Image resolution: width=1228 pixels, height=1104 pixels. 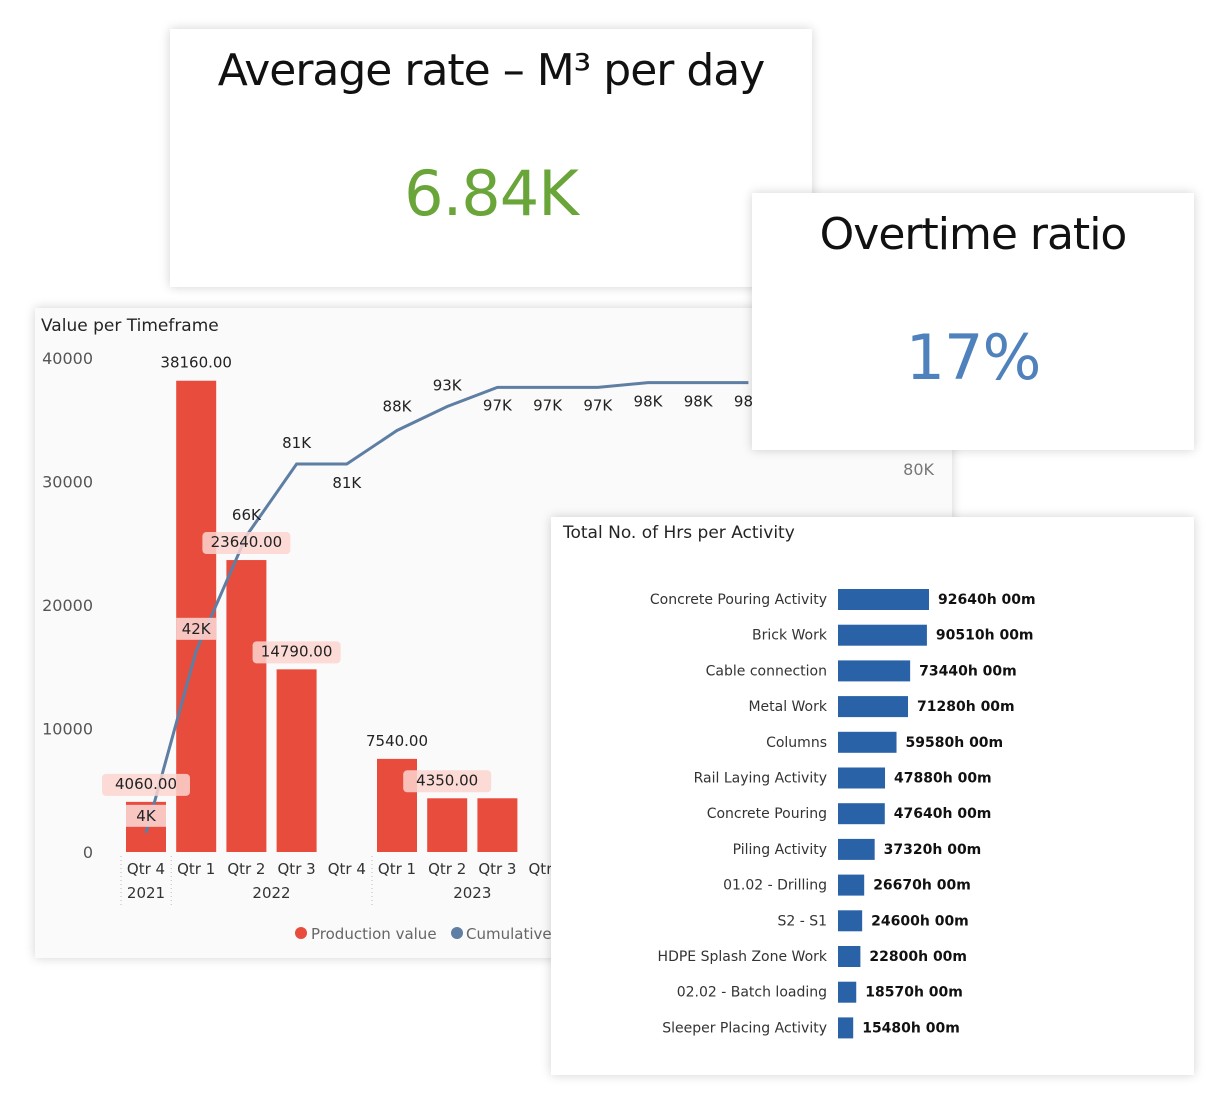 What do you see at coordinates (914, 993) in the screenshot?
I see `bar-data-label: 18570h 00m` at bounding box center [914, 993].